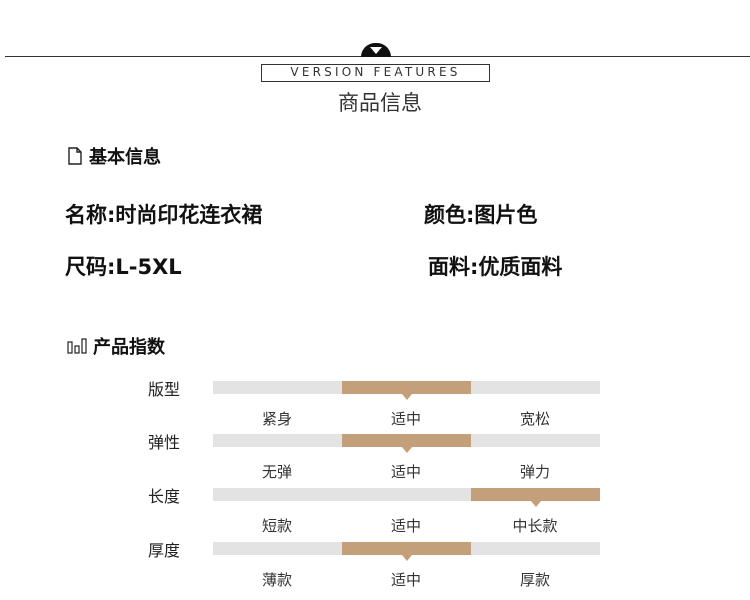 Image resolution: width=750 pixels, height=600 pixels. I want to click on product-name: 名称:时尚印花连衣裙, so click(164, 215).